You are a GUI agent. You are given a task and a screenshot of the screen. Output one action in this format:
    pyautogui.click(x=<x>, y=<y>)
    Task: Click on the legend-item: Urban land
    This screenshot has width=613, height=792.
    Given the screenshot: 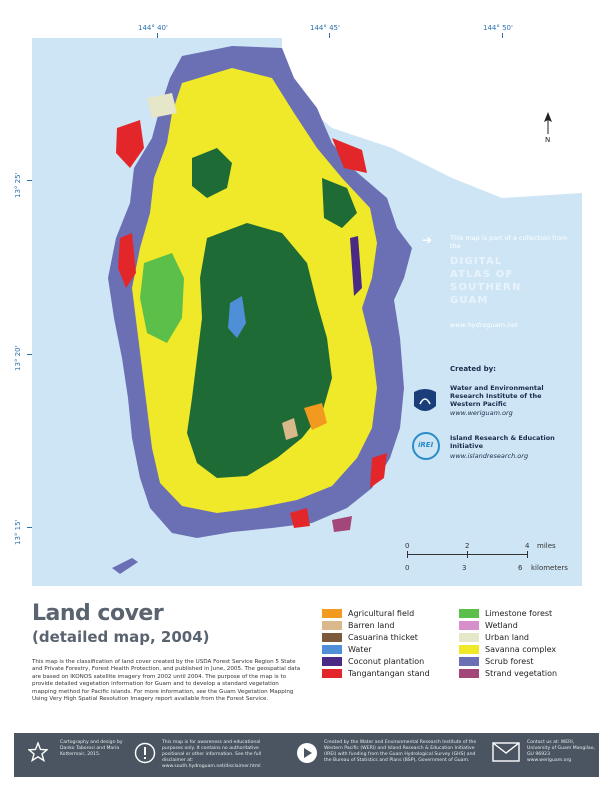 What is the action you would take?
    pyautogui.click(x=494, y=637)
    